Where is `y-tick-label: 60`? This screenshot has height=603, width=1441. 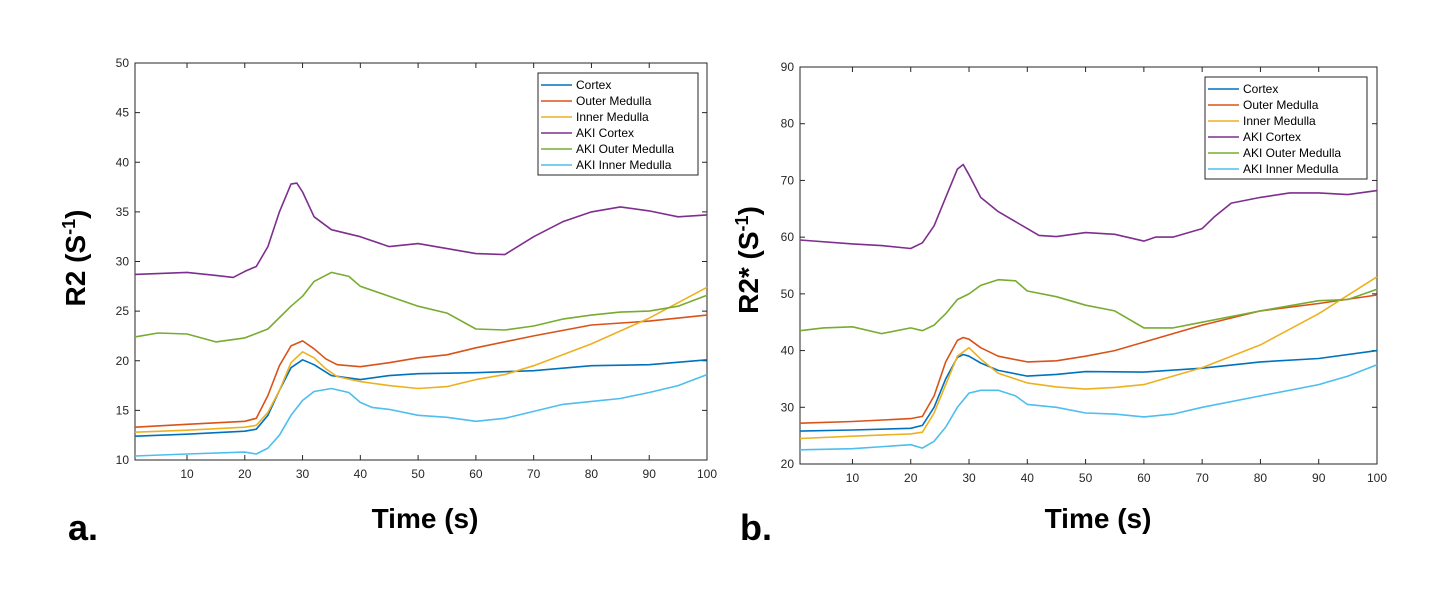 y-tick-label: 60 is located at coordinates (788, 237).